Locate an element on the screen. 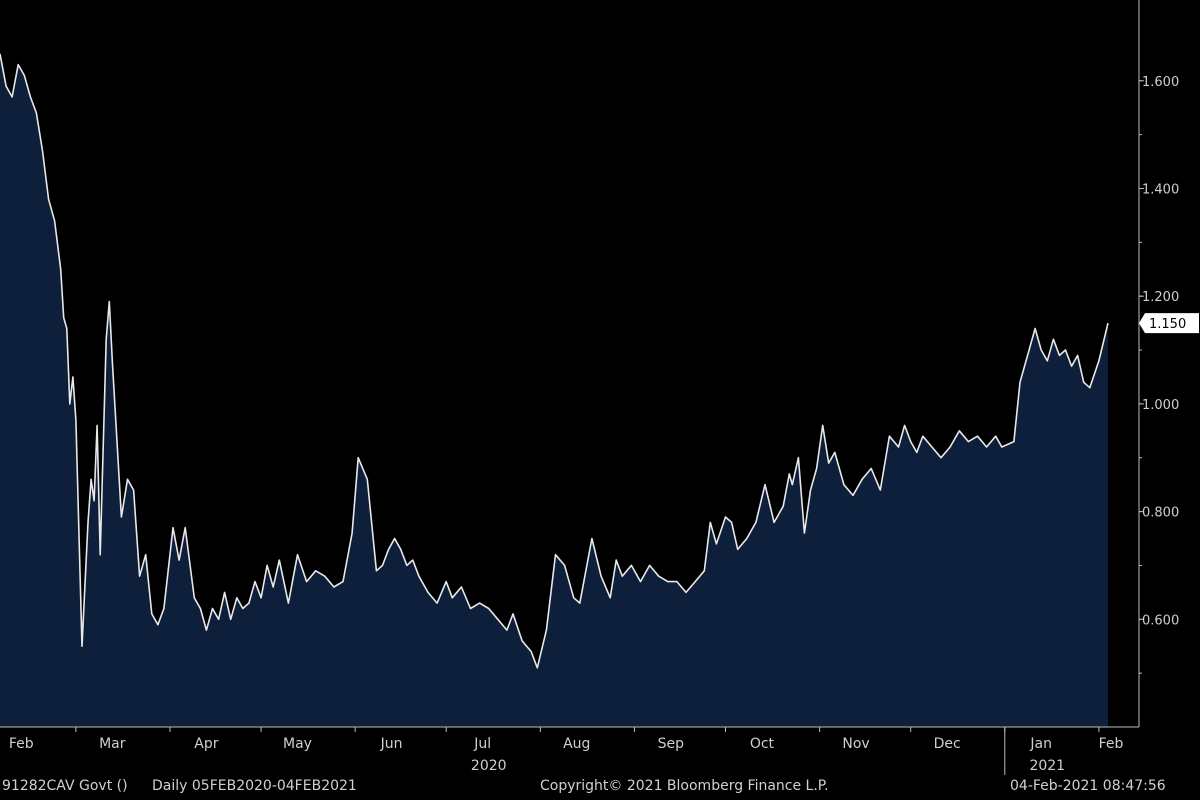 The height and width of the screenshot is (800, 1200). month-tick-label: Jul is located at coordinates (482, 744).